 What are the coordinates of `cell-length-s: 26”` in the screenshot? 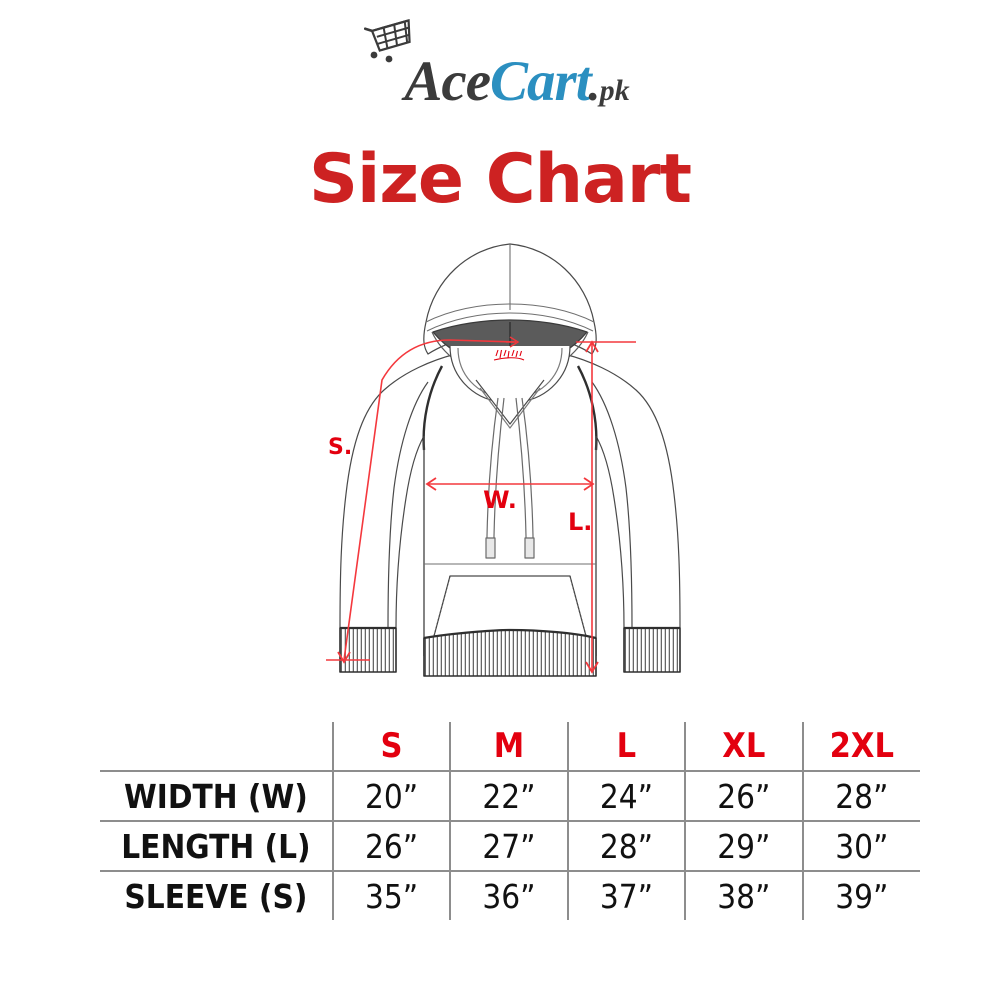 It's located at (391, 846).